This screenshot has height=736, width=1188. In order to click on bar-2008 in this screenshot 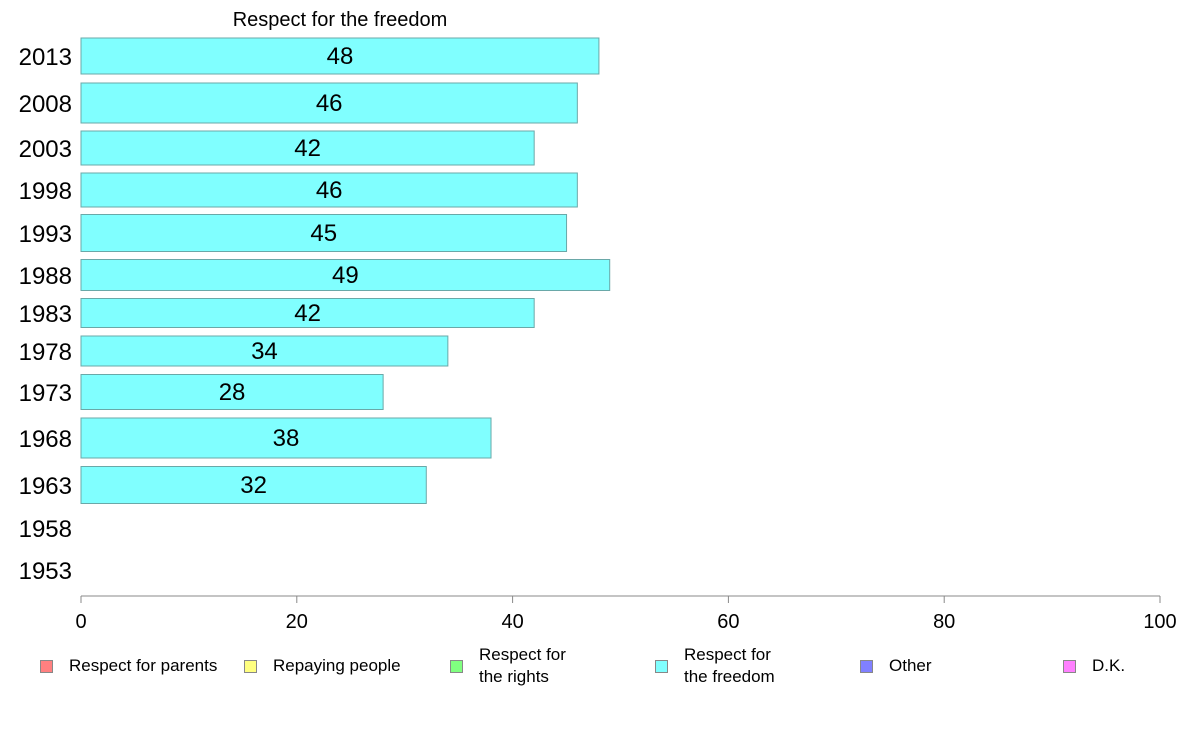, I will do `click(329, 103)`.